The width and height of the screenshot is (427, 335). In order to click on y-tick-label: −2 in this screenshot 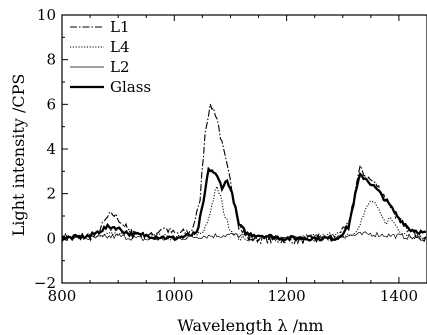, I will do `click(45, 283)`.